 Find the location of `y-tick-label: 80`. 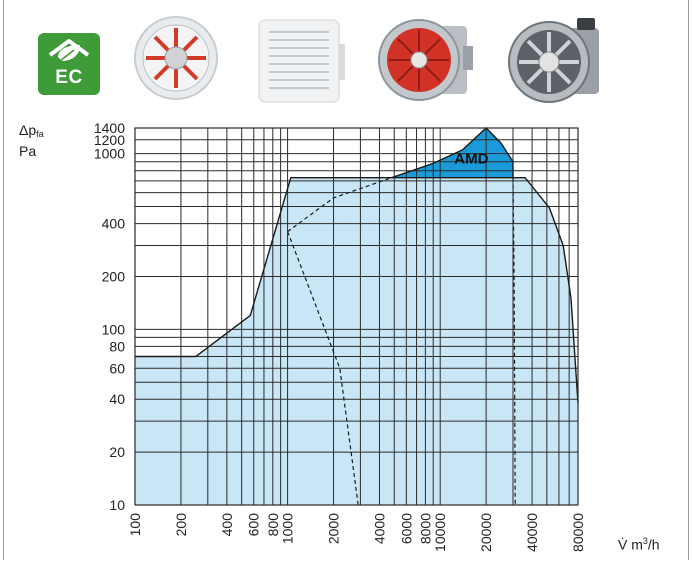

y-tick-label: 80 is located at coordinates (117, 346).